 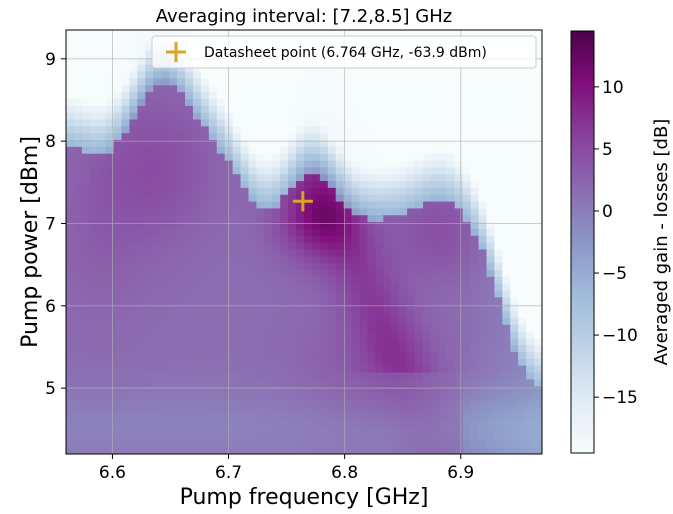 I want to click on x-tick-label: 6.9, so click(x=460, y=473).